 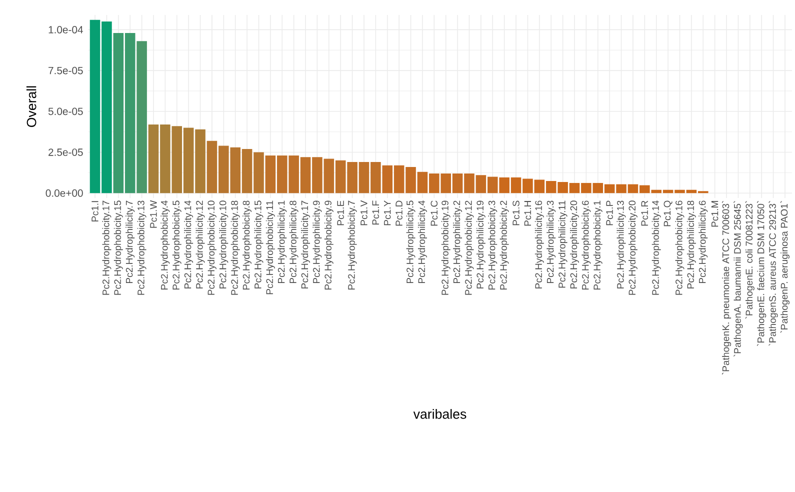 I want to click on x-tick-label: Pc1.Y, so click(x=387, y=213).